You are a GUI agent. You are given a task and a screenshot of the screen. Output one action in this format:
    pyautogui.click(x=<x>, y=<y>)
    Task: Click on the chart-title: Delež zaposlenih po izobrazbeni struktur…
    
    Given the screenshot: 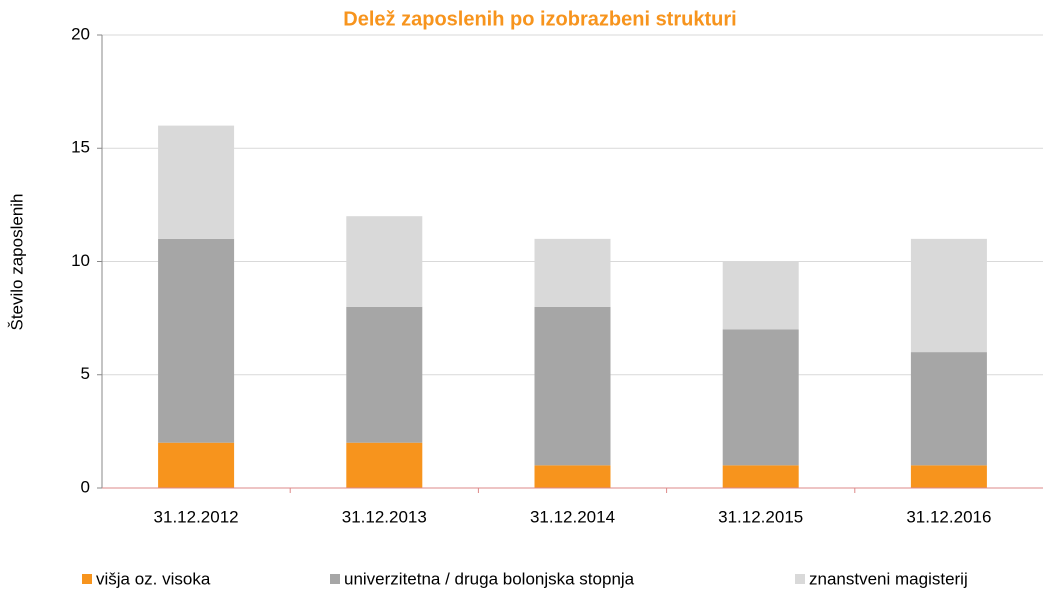 What is the action you would take?
    pyautogui.click(x=539, y=19)
    